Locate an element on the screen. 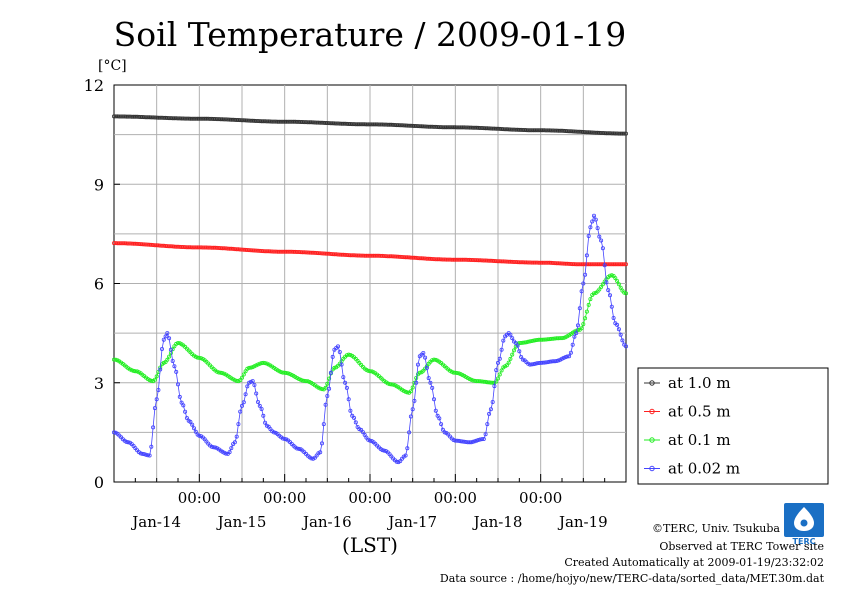 The width and height of the screenshot is (842, 595). y-tick-label: 9 is located at coordinates (99, 184).